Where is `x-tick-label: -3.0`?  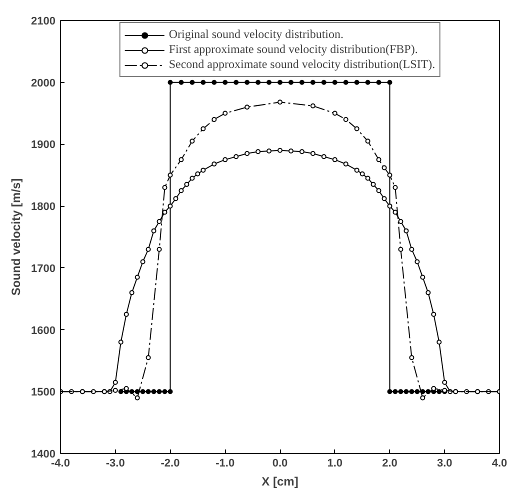 x-tick-label: -3.0 is located at coordinates (115, 464).